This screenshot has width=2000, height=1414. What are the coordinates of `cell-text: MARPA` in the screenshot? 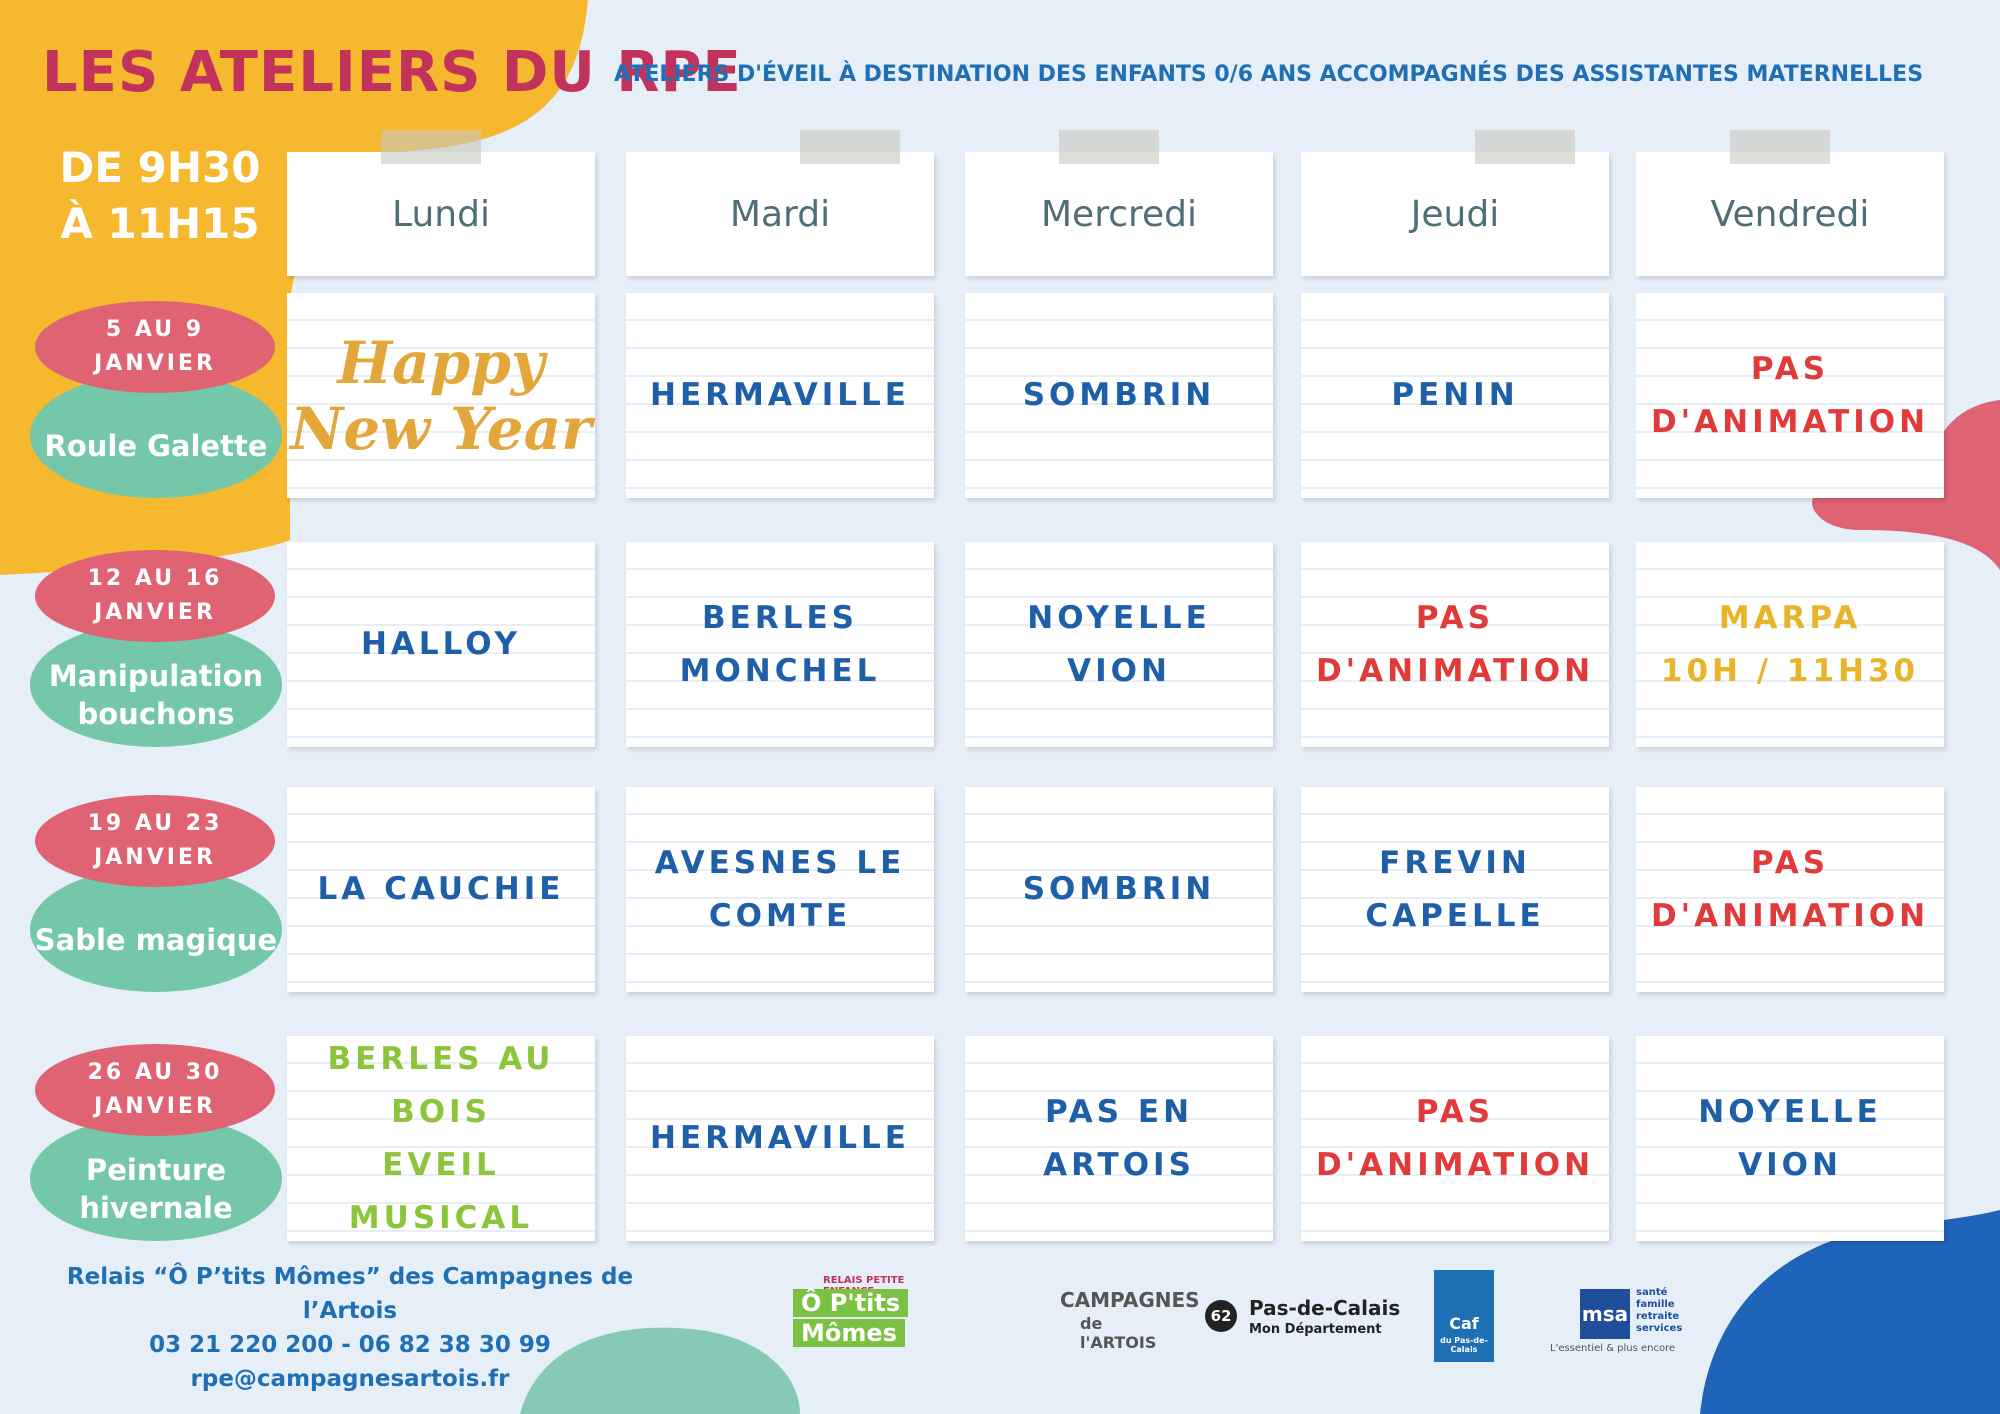 It's located at (1790, 617).